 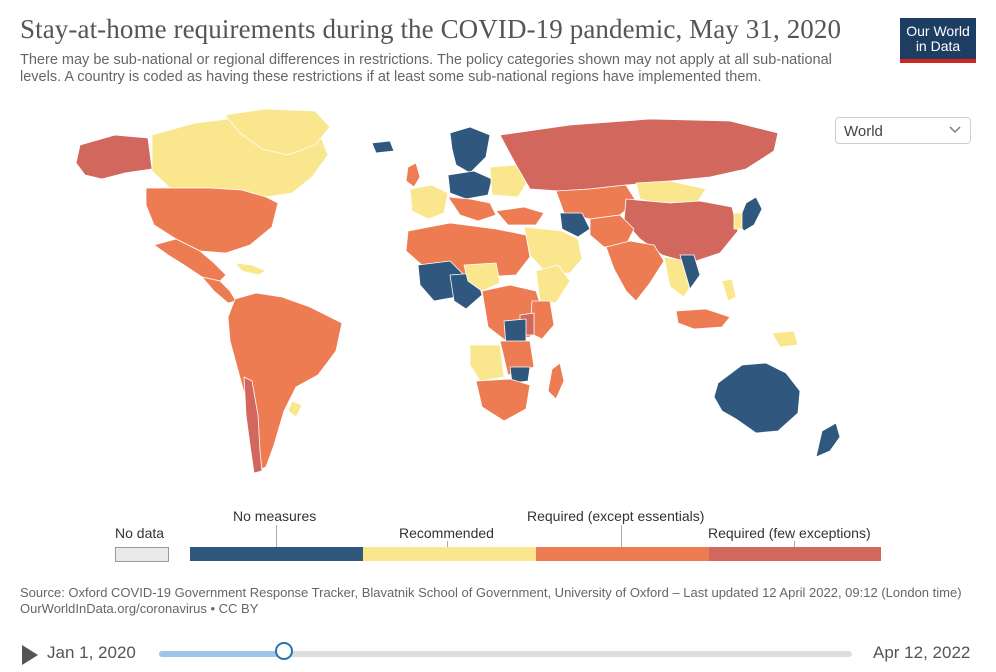 I want to click on region-sahel, so click(x=482, y=277).